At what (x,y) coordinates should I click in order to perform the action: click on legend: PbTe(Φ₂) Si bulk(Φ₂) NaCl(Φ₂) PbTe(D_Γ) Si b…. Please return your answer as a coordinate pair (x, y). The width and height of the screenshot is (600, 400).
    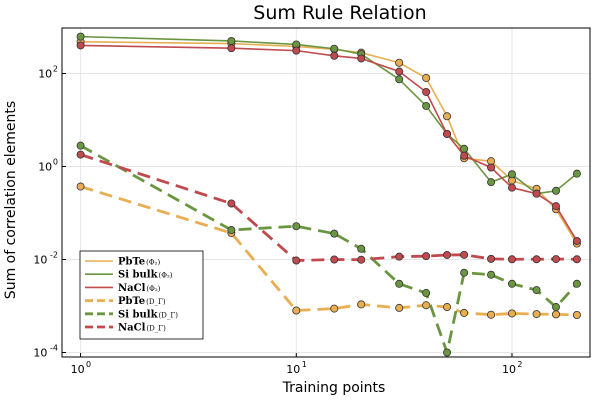
    Looking at the image, I should click on (141, 295).